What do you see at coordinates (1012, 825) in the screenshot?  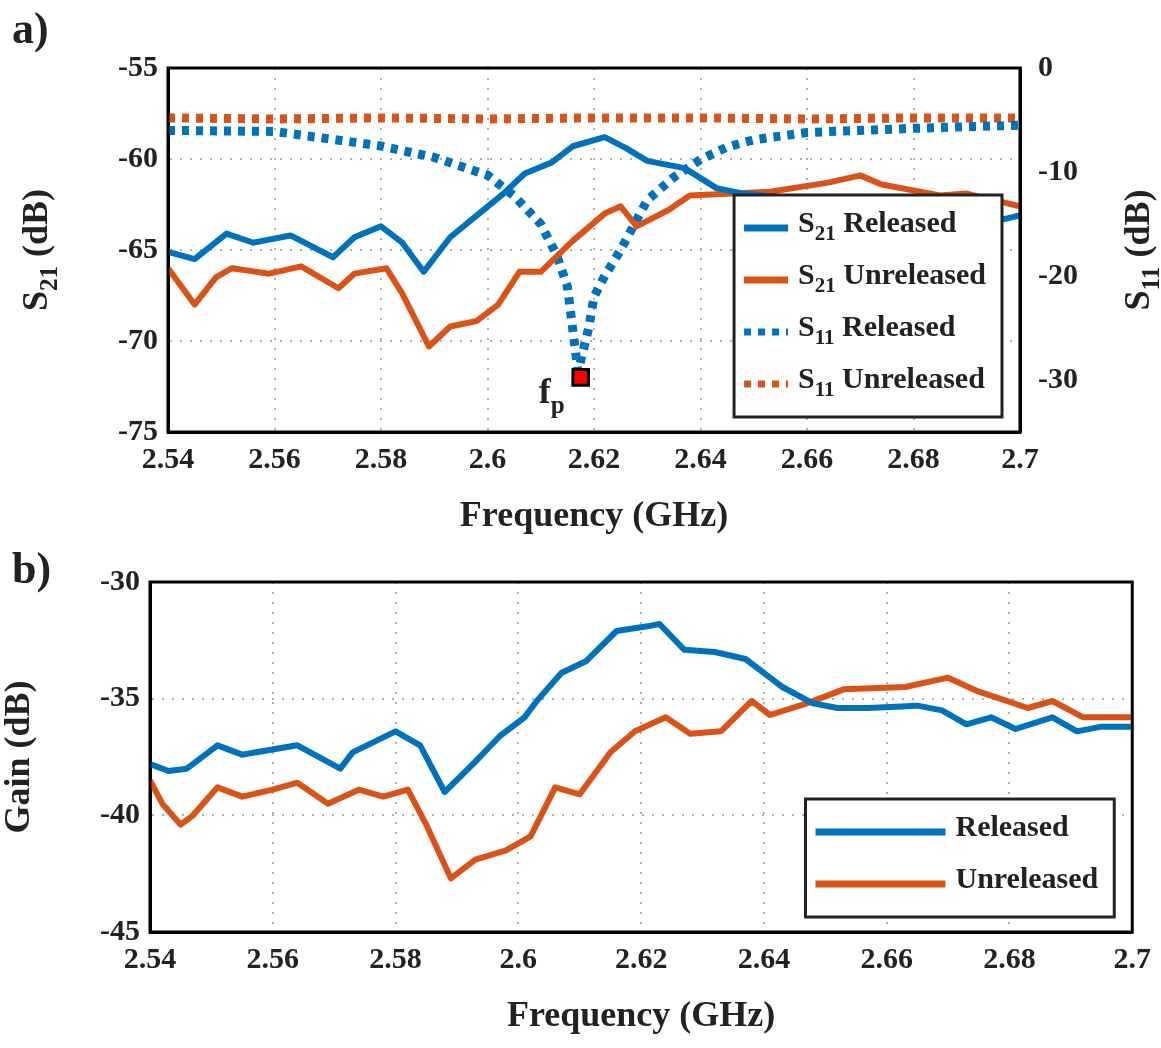 I see `legend-label: Released` at bounding box center [1012, 825].